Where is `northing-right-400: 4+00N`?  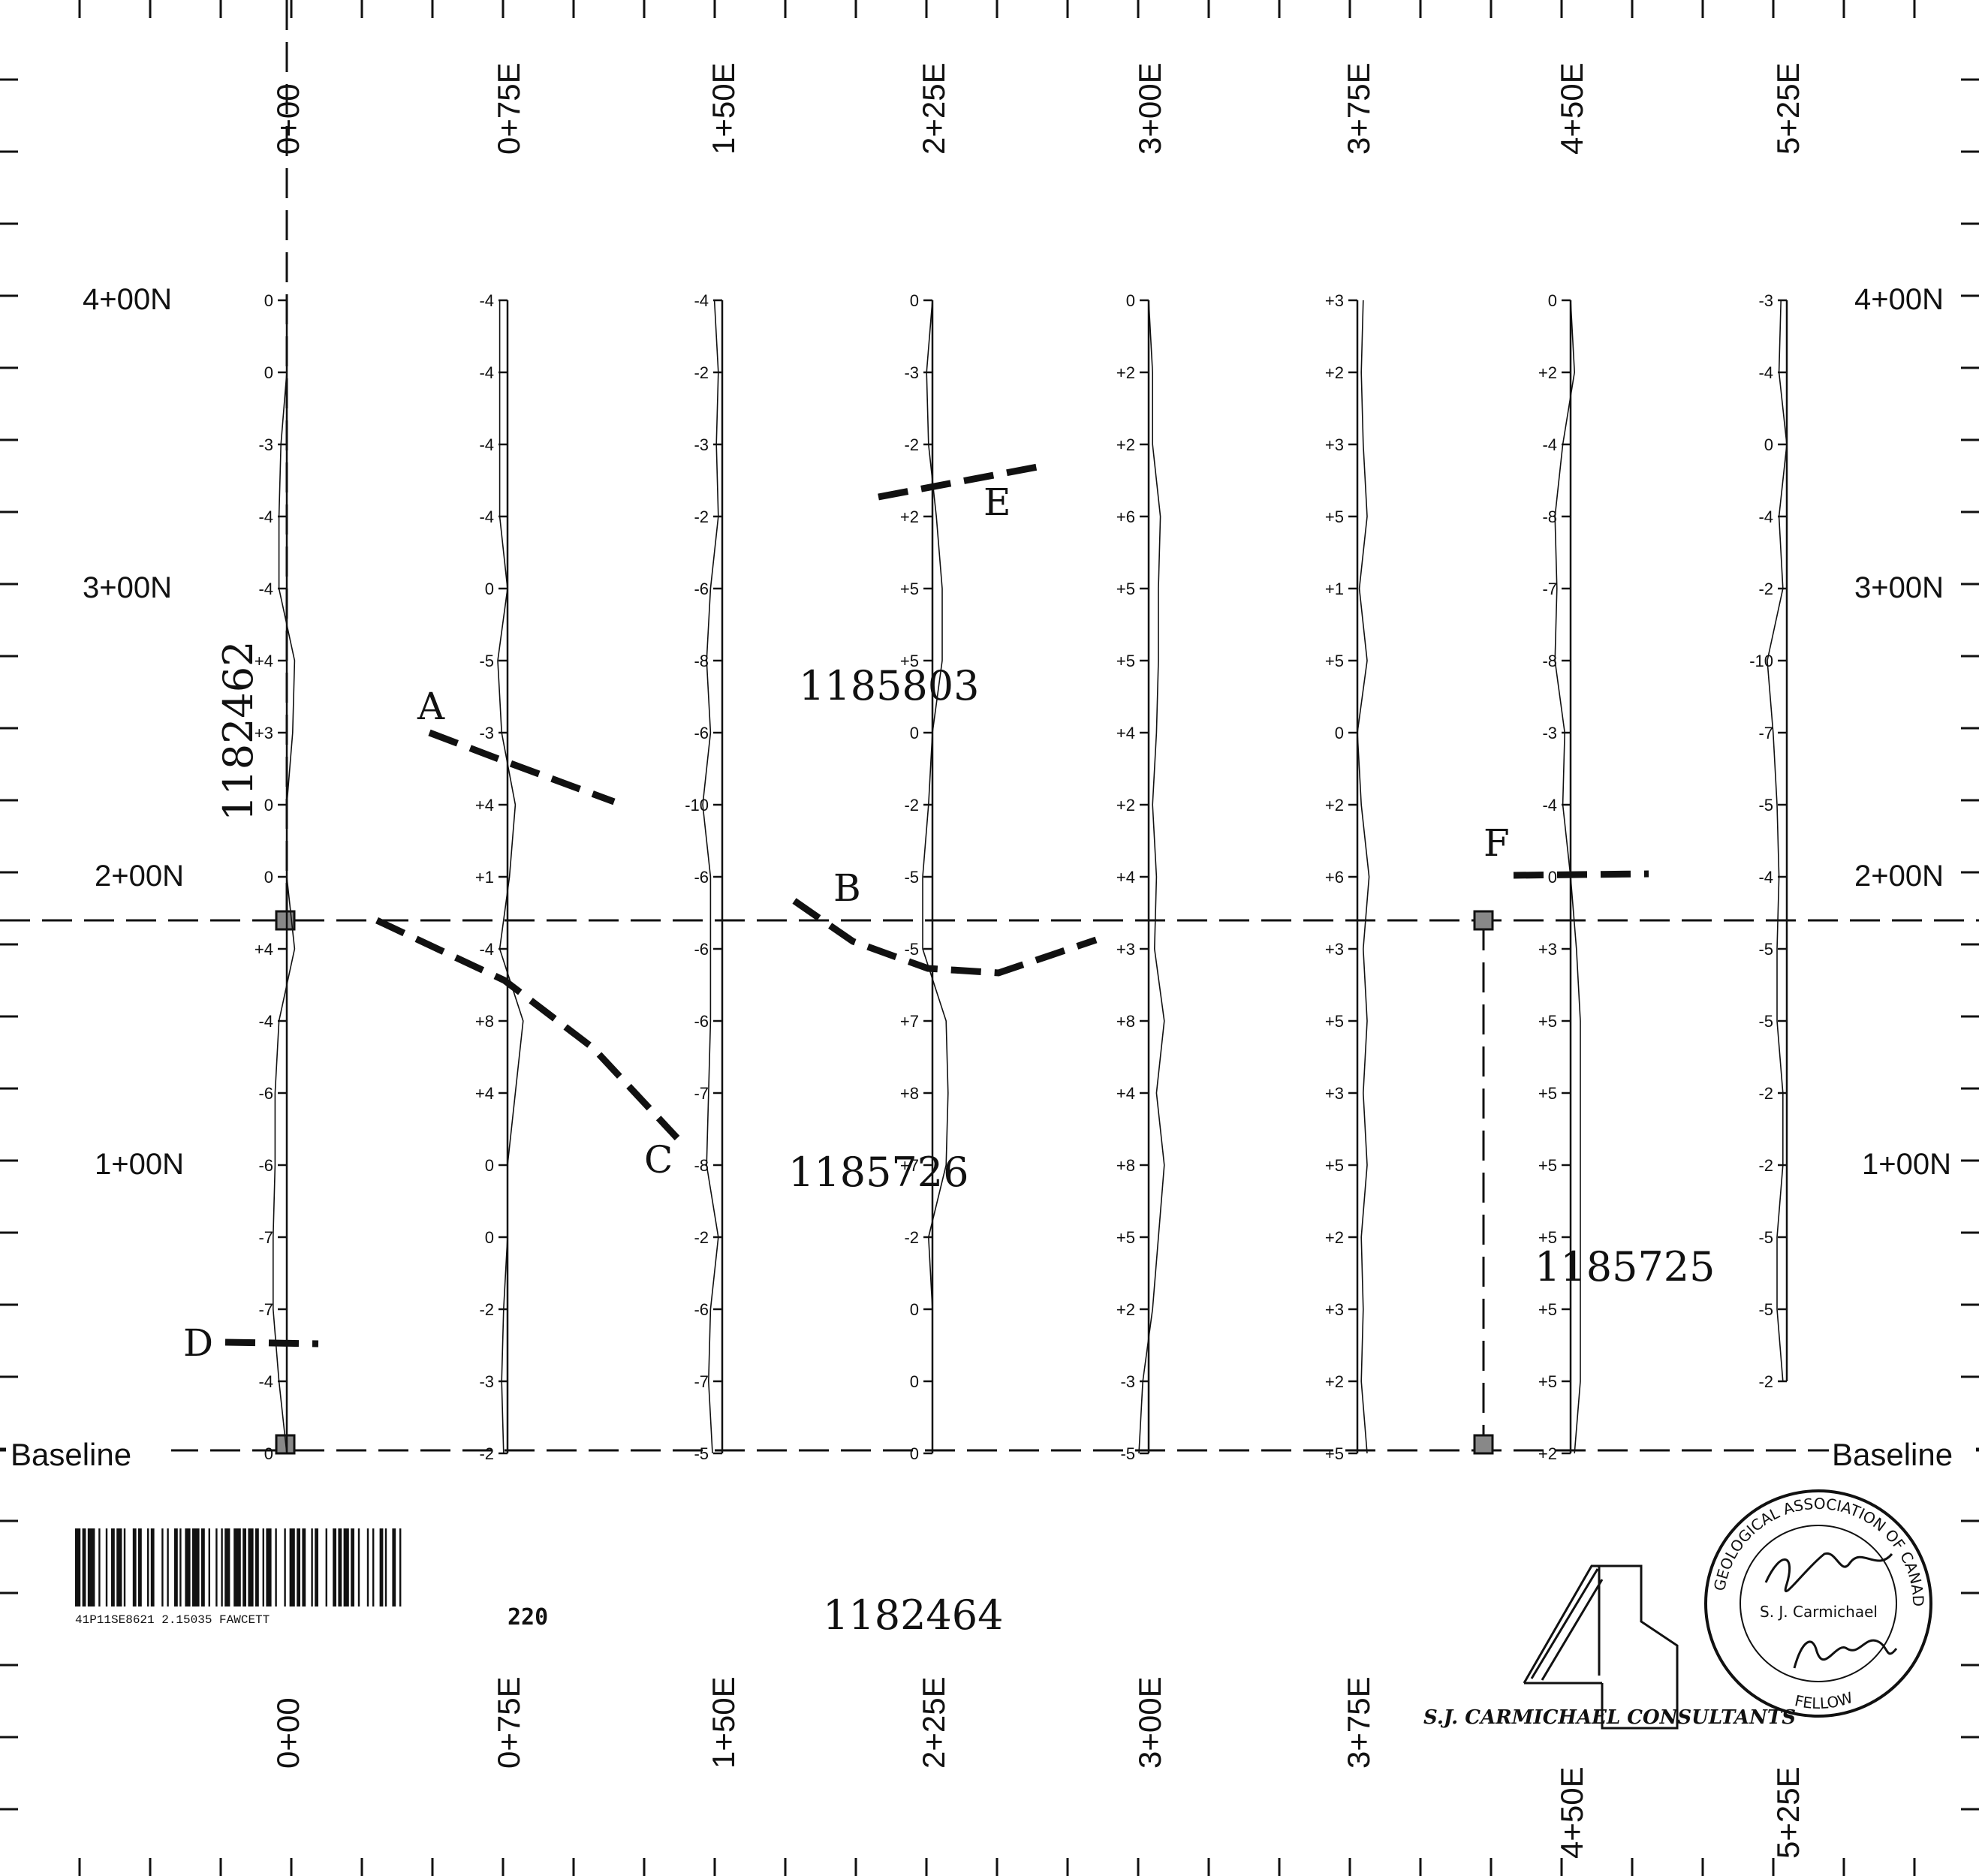
northing-right-400: 4+00N is located at coordinates (1899, 299).